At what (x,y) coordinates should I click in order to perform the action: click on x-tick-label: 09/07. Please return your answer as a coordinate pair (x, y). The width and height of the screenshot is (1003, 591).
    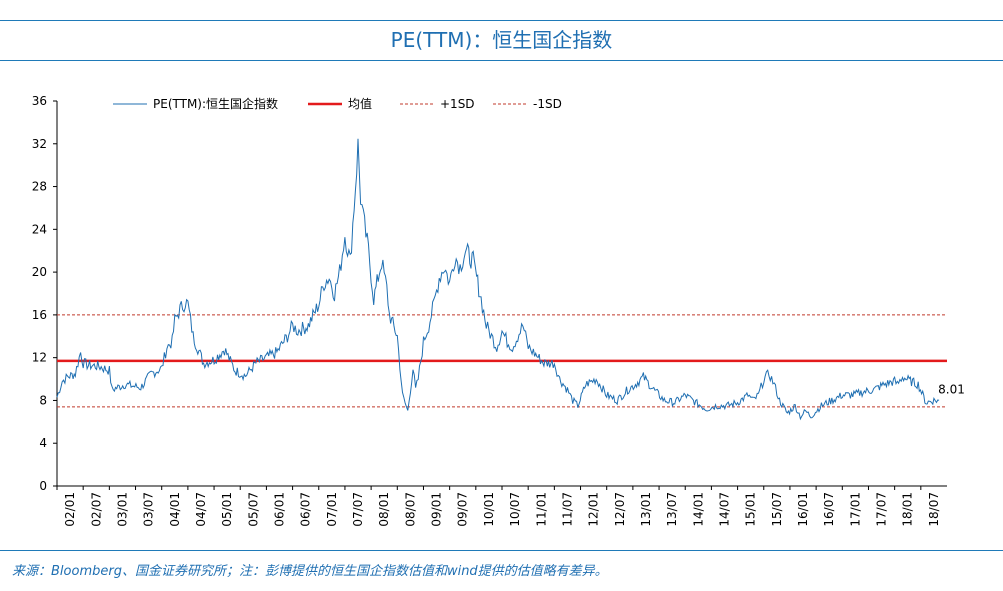
    Looking at the image, I should click on (463, 509).